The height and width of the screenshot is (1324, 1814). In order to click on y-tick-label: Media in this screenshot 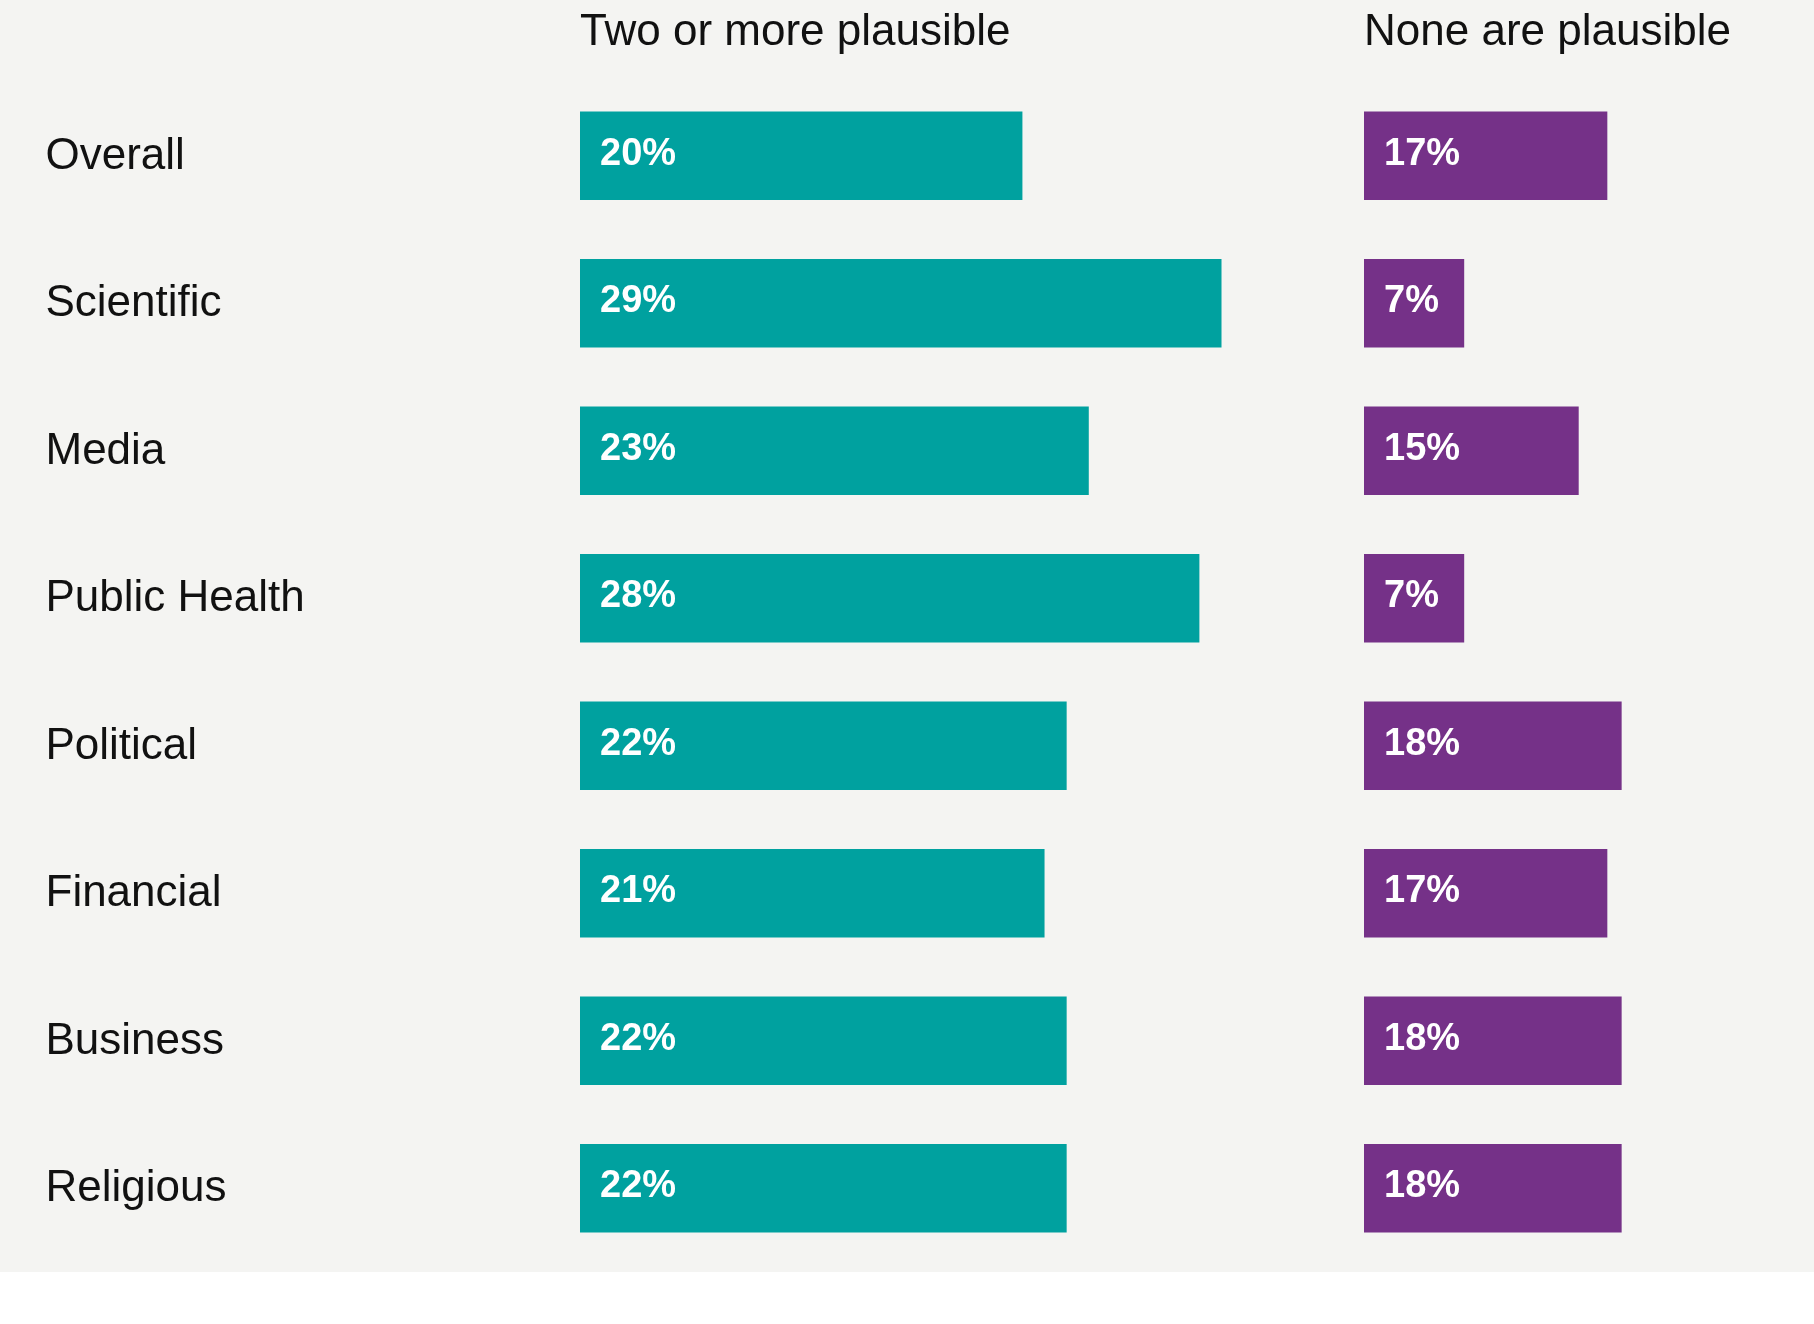, I will do `click(105, 448)`.